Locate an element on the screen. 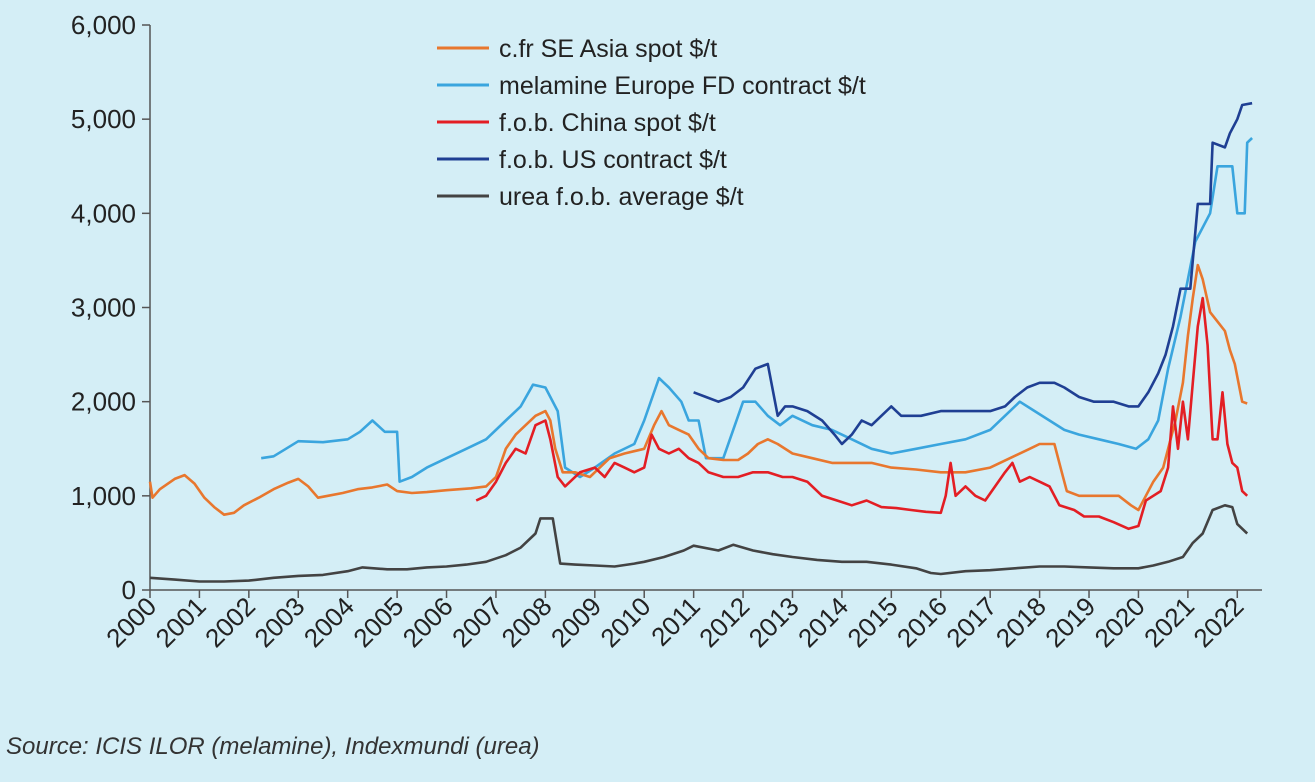 This screenshot has width=1315, height=782. x-tick-label: 2011 is located at coordinates (675, 621).